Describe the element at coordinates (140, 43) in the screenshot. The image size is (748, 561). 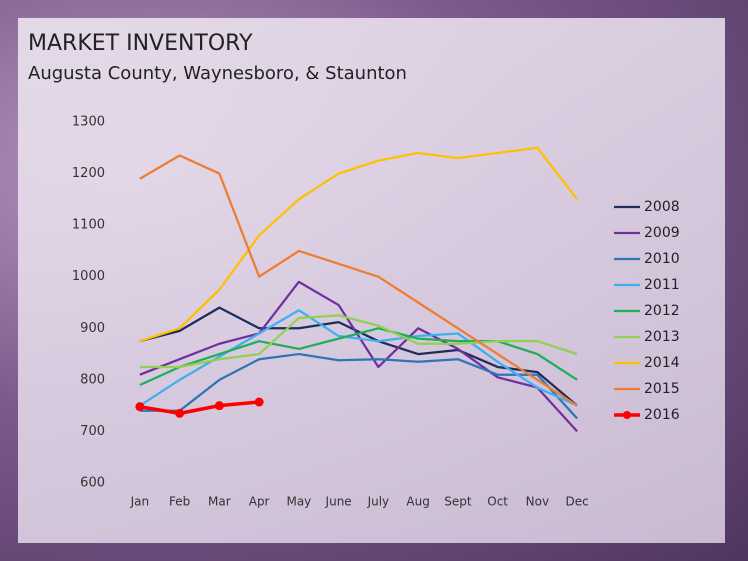
I see `chart-title: MARKET INVENTORY` at that location.